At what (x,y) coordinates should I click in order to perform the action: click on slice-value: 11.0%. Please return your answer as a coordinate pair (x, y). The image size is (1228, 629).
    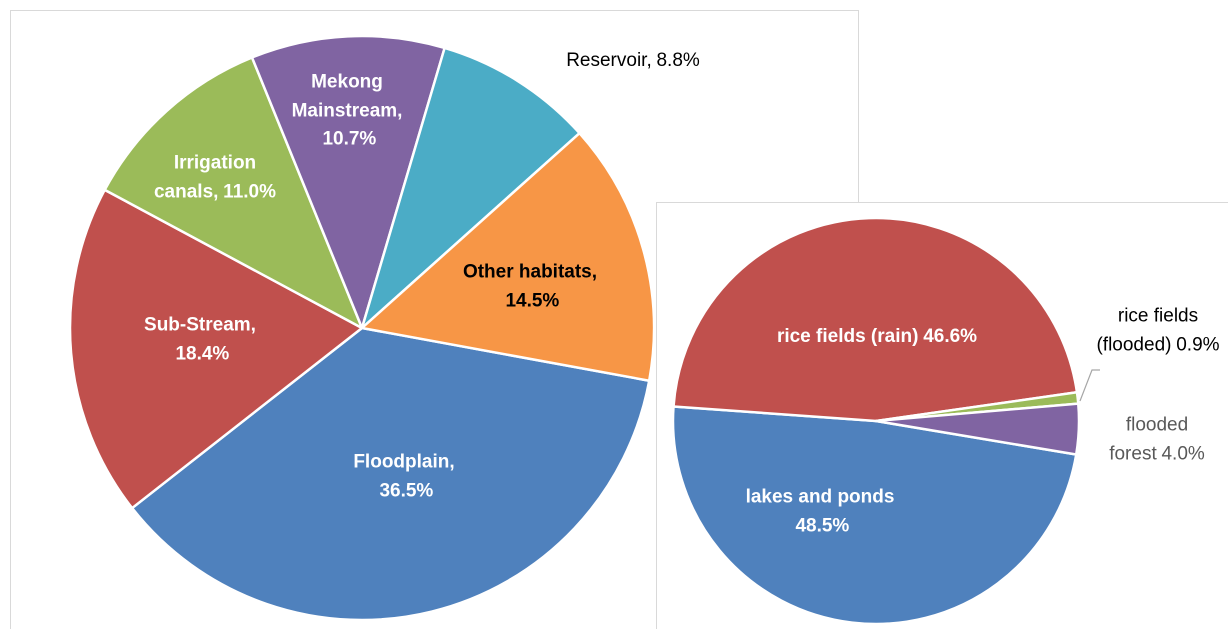
    Looking at the image, I should click on (249, 191).